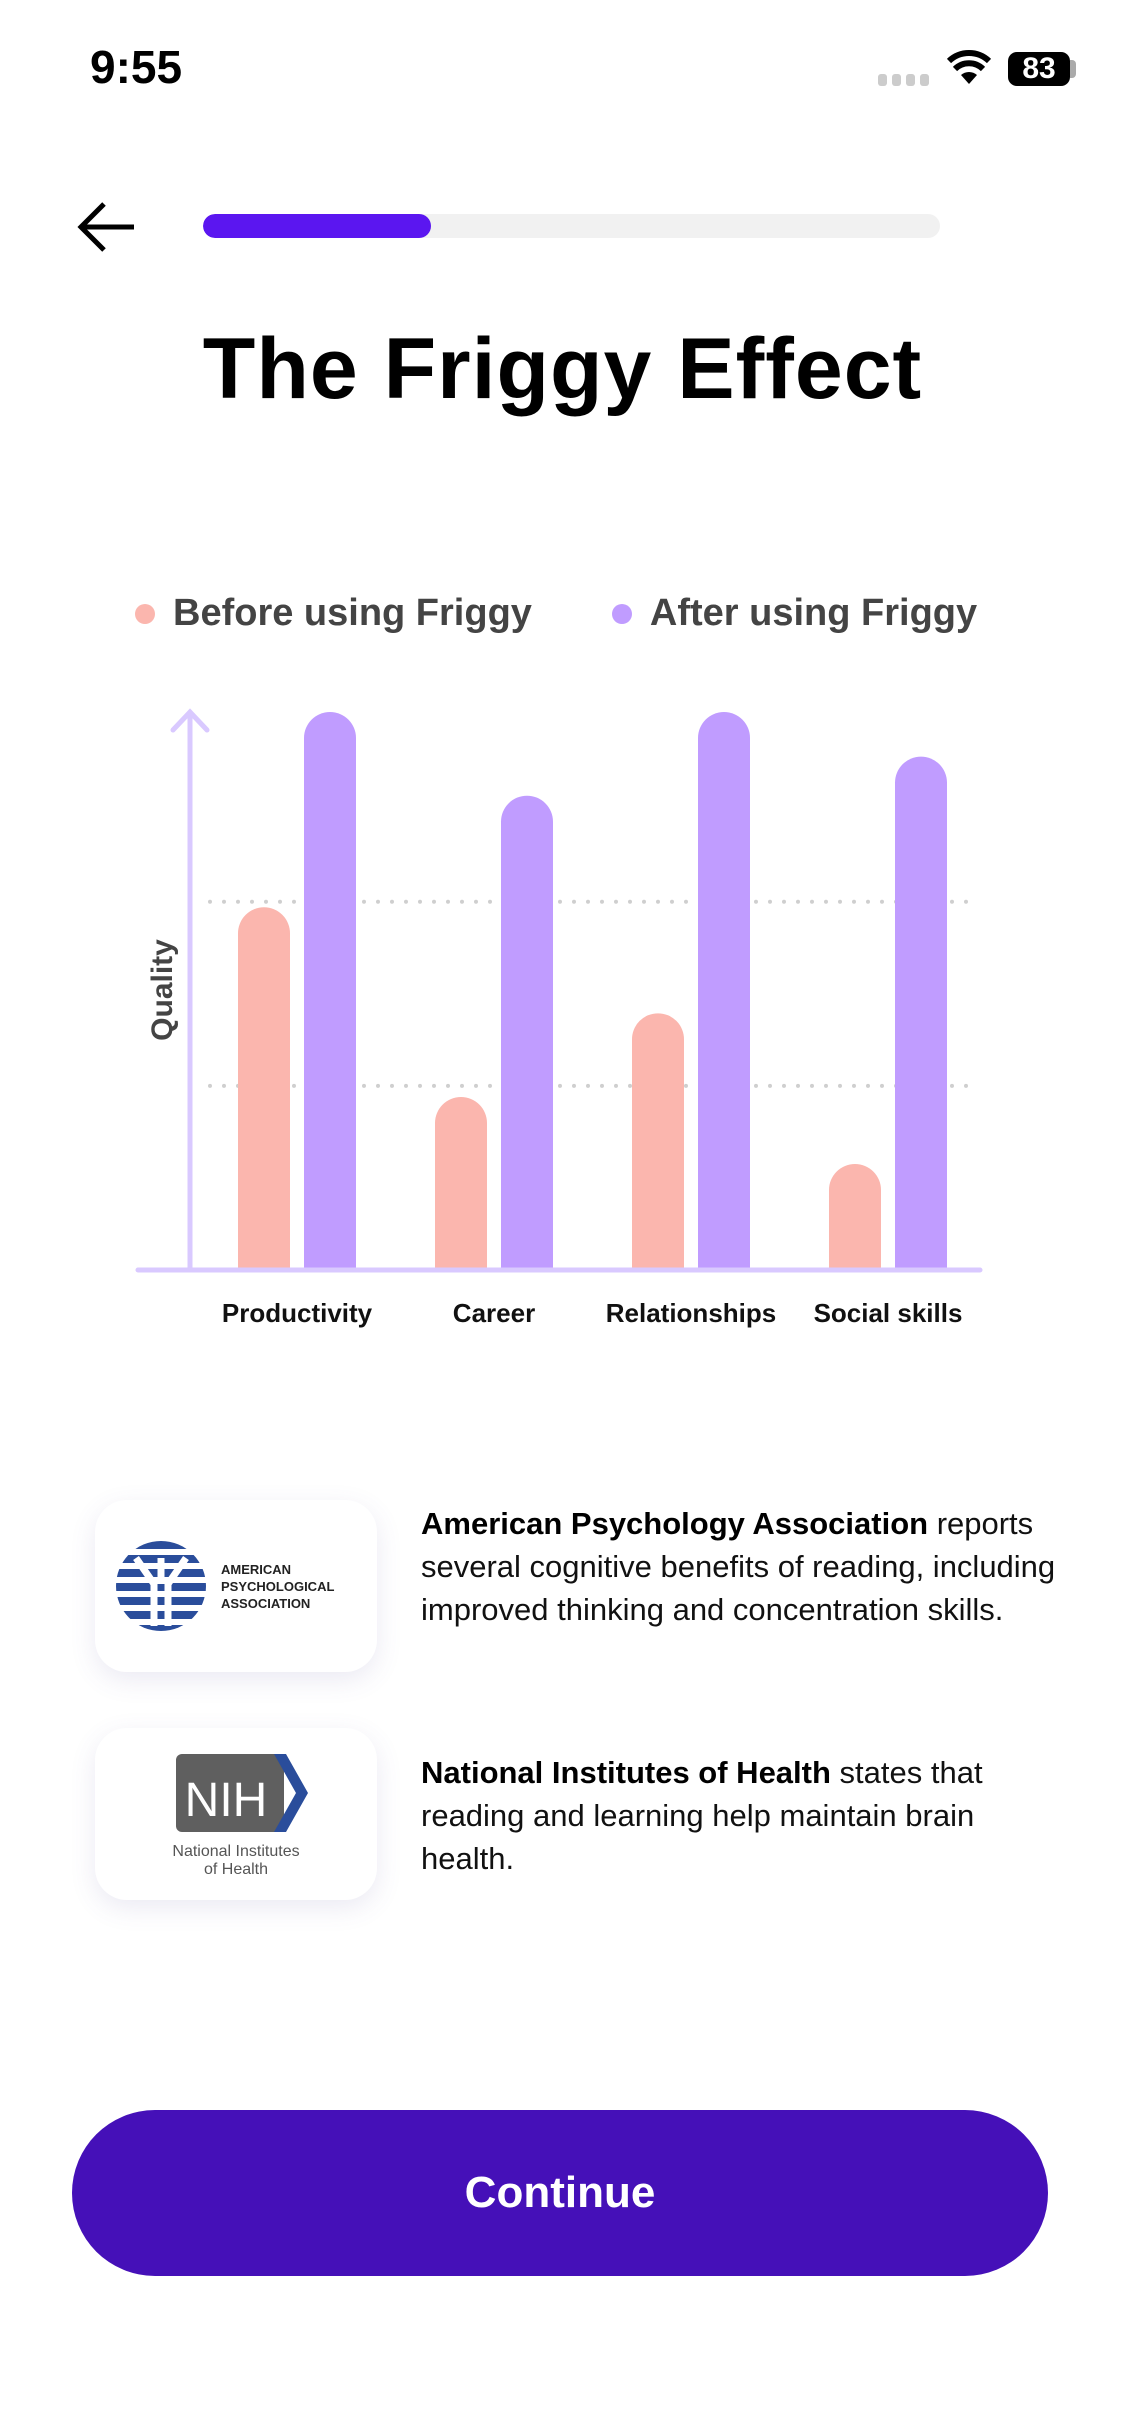  Describe the element at coordinates (494, 1313) in the screenshot. I see `x-tick-label: Career` at that location.